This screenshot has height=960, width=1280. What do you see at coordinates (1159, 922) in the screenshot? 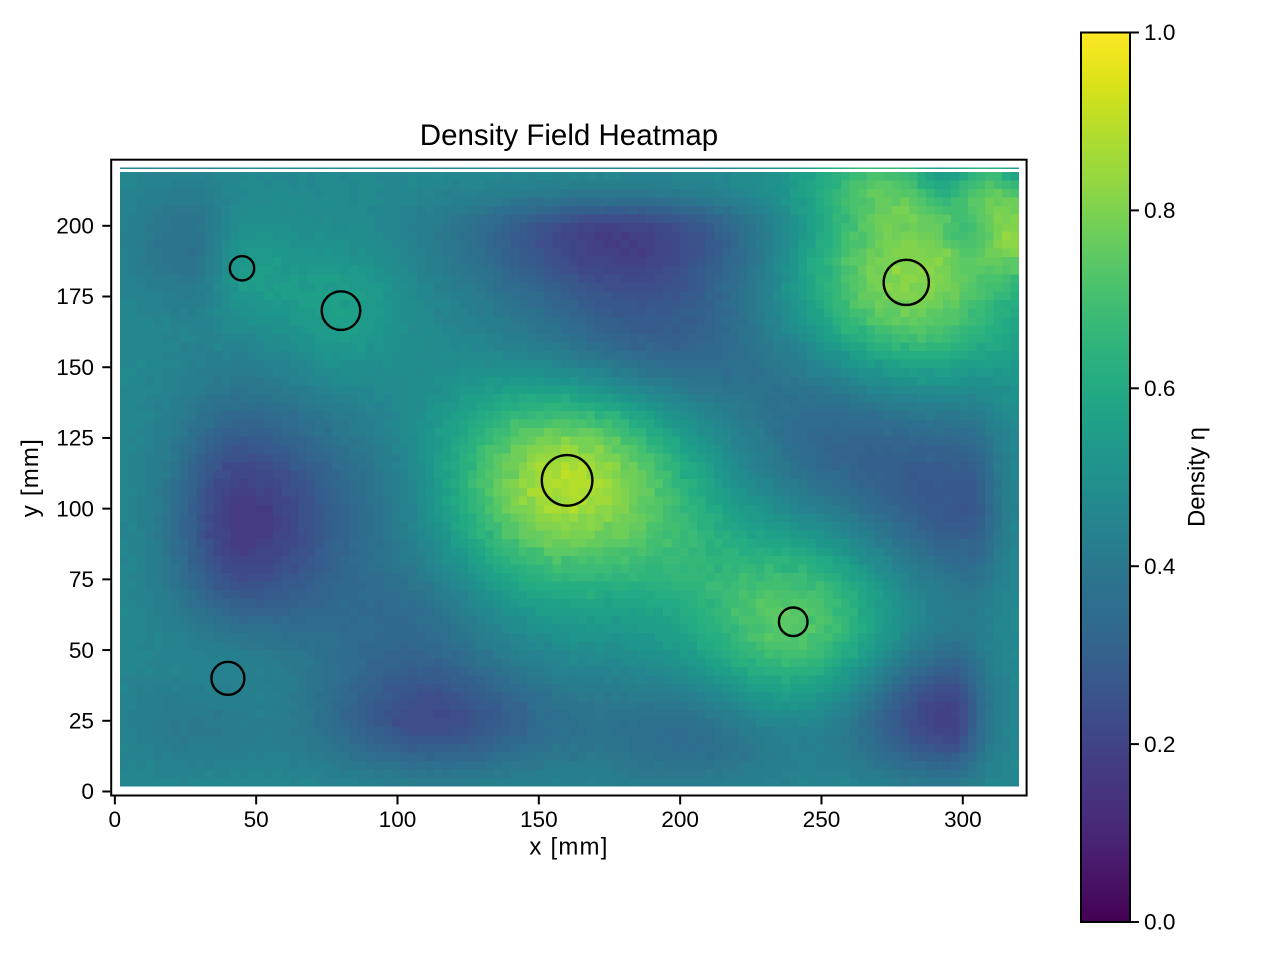
I see `svg-text: 0.0` at bounding box center [1159, 922].